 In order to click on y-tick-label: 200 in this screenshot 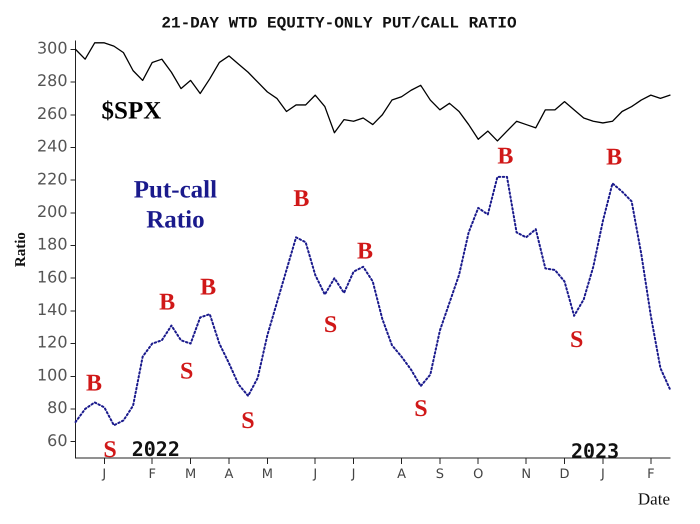, I will do `click(52, 211)`.